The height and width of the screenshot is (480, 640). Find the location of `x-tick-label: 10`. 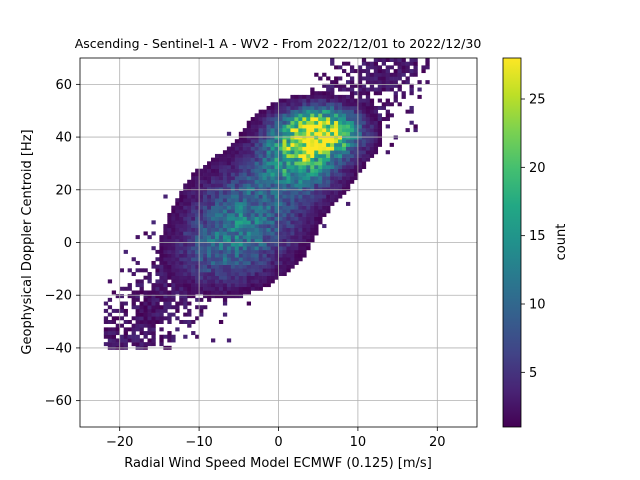

x-tick-label: 10 is located at coordinates (358, 442).